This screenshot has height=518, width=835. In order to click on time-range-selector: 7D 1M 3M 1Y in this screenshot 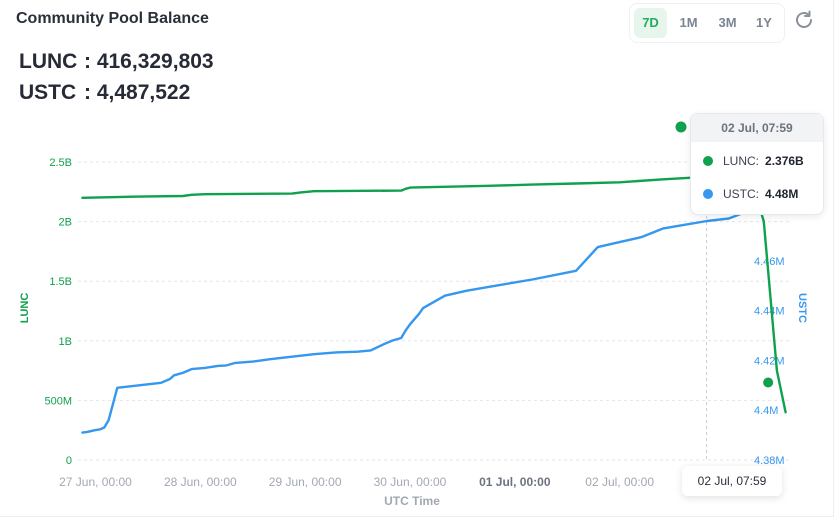, I will do `click(707, 23)`.